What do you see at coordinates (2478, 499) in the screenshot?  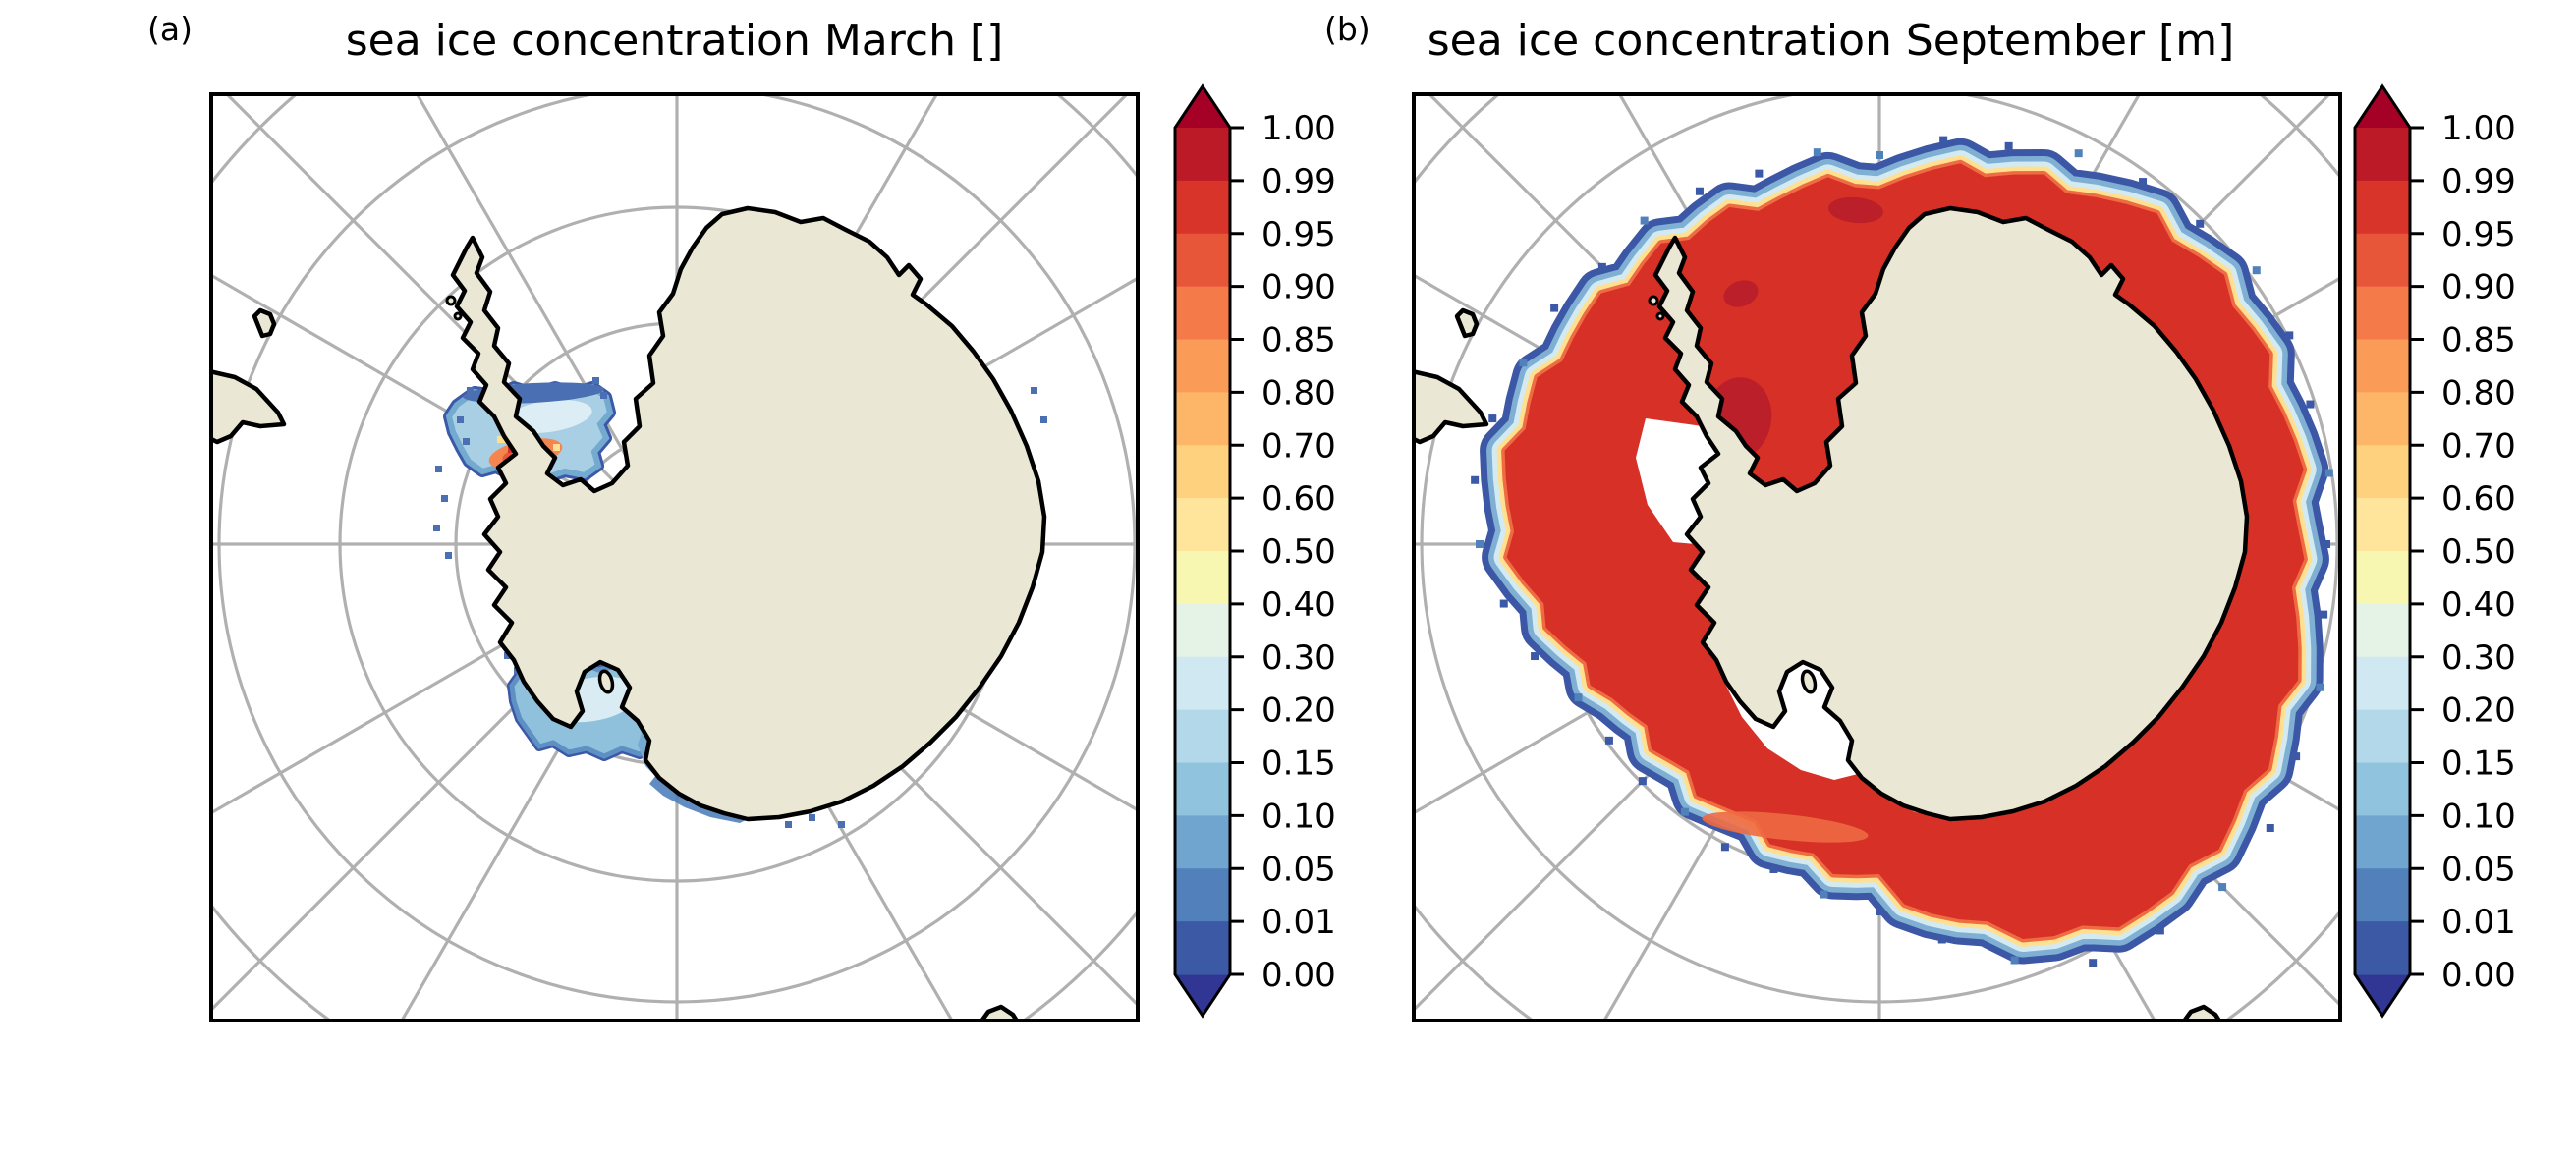 I see `colorbar-tick-label: 0.60` at bounding box center [2478, 499].